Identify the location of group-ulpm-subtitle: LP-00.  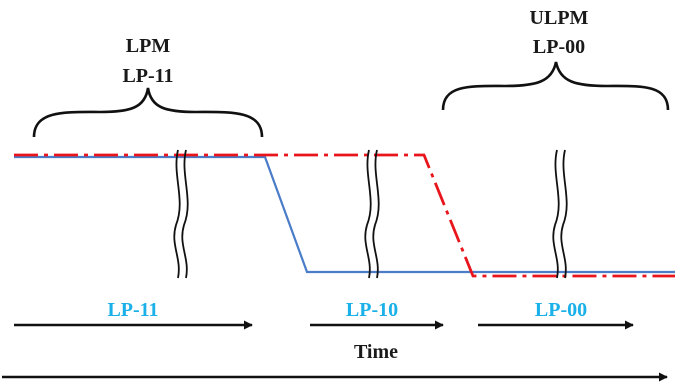
(559, 47).